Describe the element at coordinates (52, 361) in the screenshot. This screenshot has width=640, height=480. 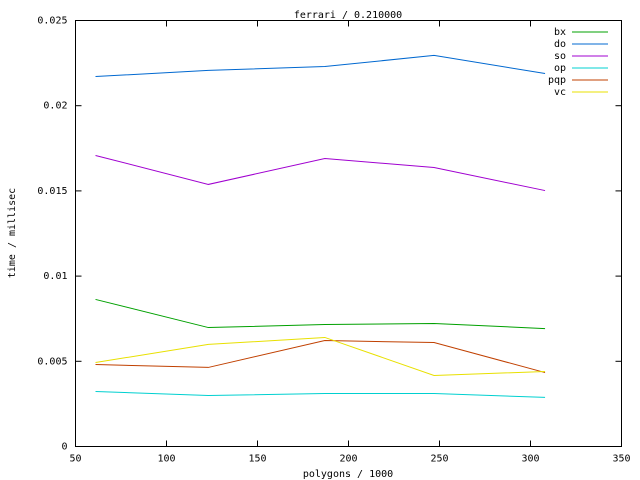
I see `y-tick-label: 0.005` at that location.